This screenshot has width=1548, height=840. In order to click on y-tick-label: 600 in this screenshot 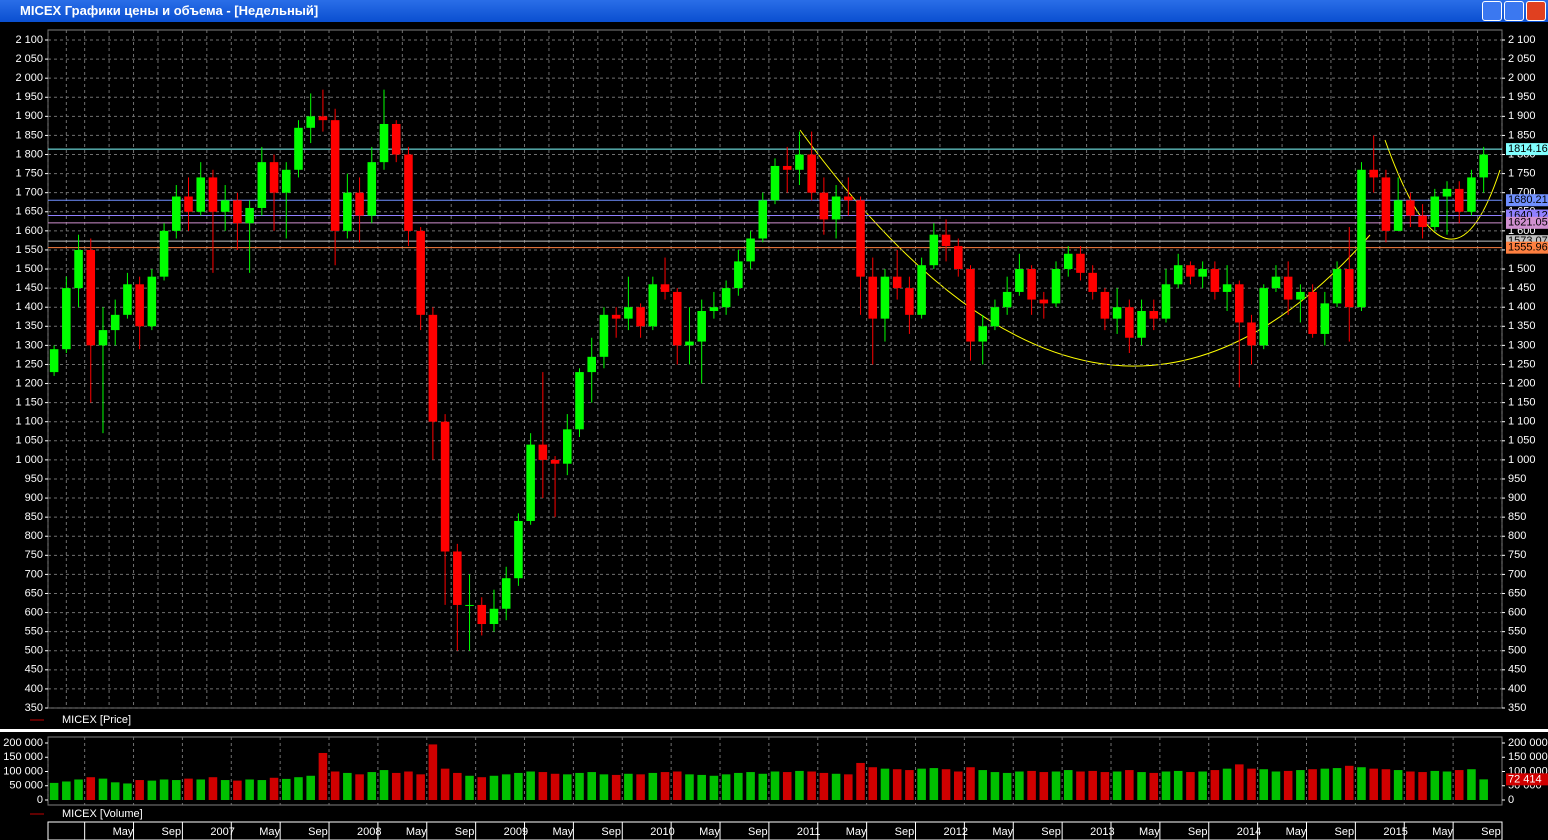, I will do `click(1517, 612)`.